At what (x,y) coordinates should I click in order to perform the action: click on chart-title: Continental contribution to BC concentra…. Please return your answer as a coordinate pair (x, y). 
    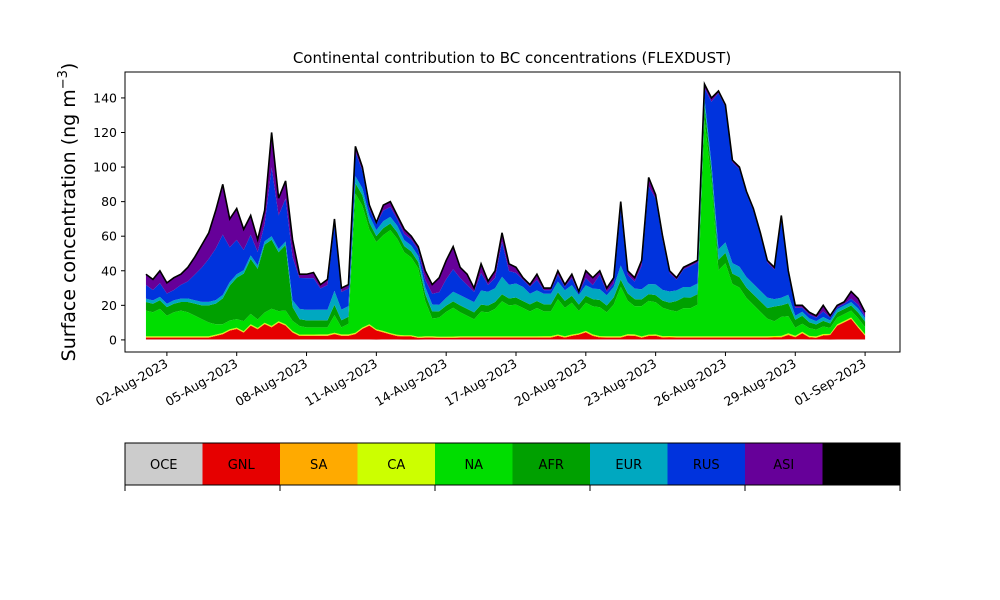
    Looking at the image, I should click on (512, 58).